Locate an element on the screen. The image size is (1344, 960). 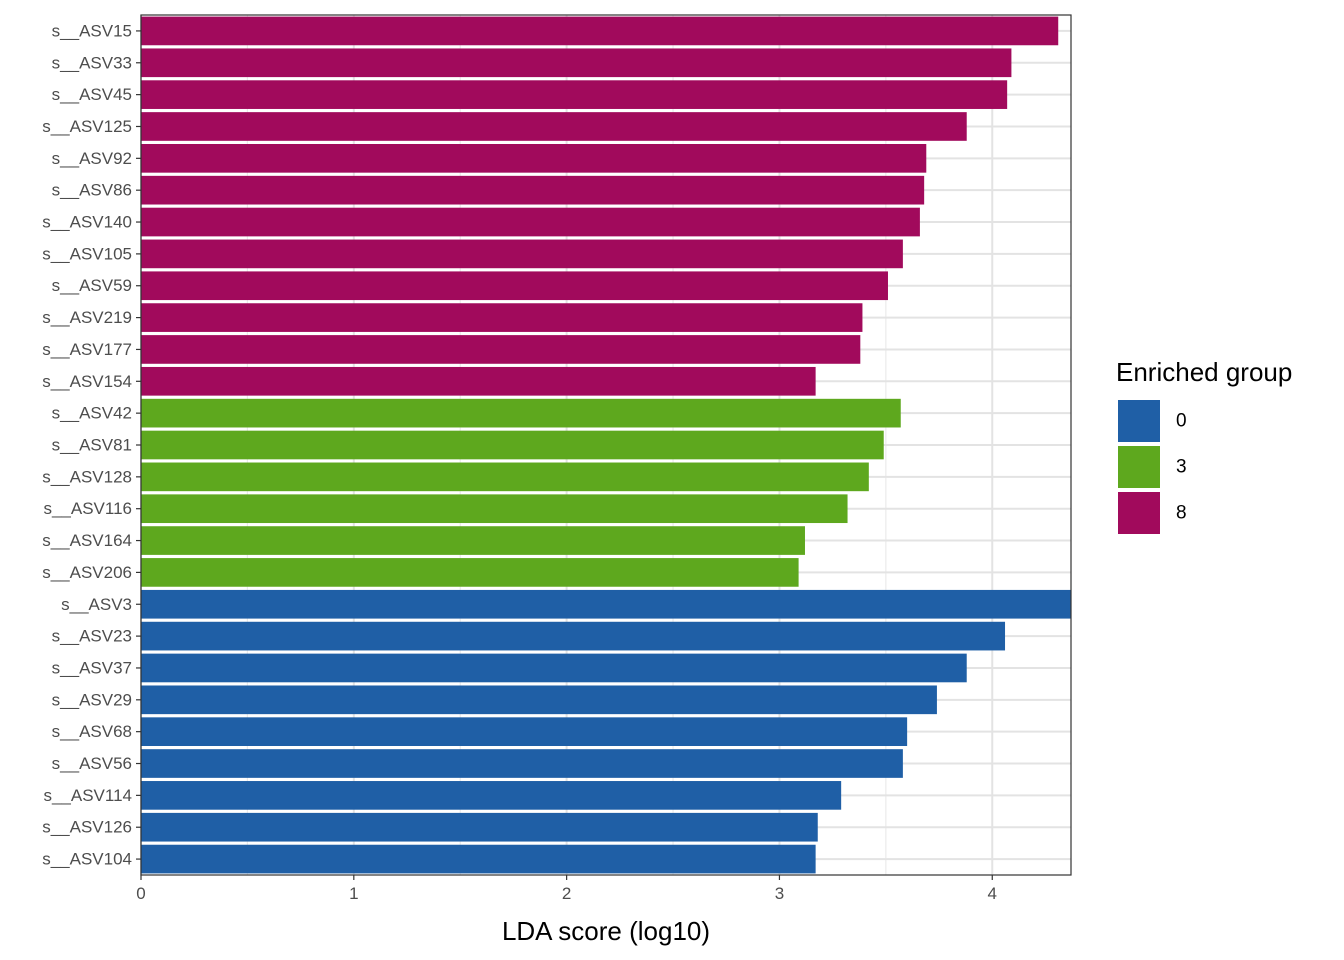
bar-sasv37 is located at coordinates (554, 668).